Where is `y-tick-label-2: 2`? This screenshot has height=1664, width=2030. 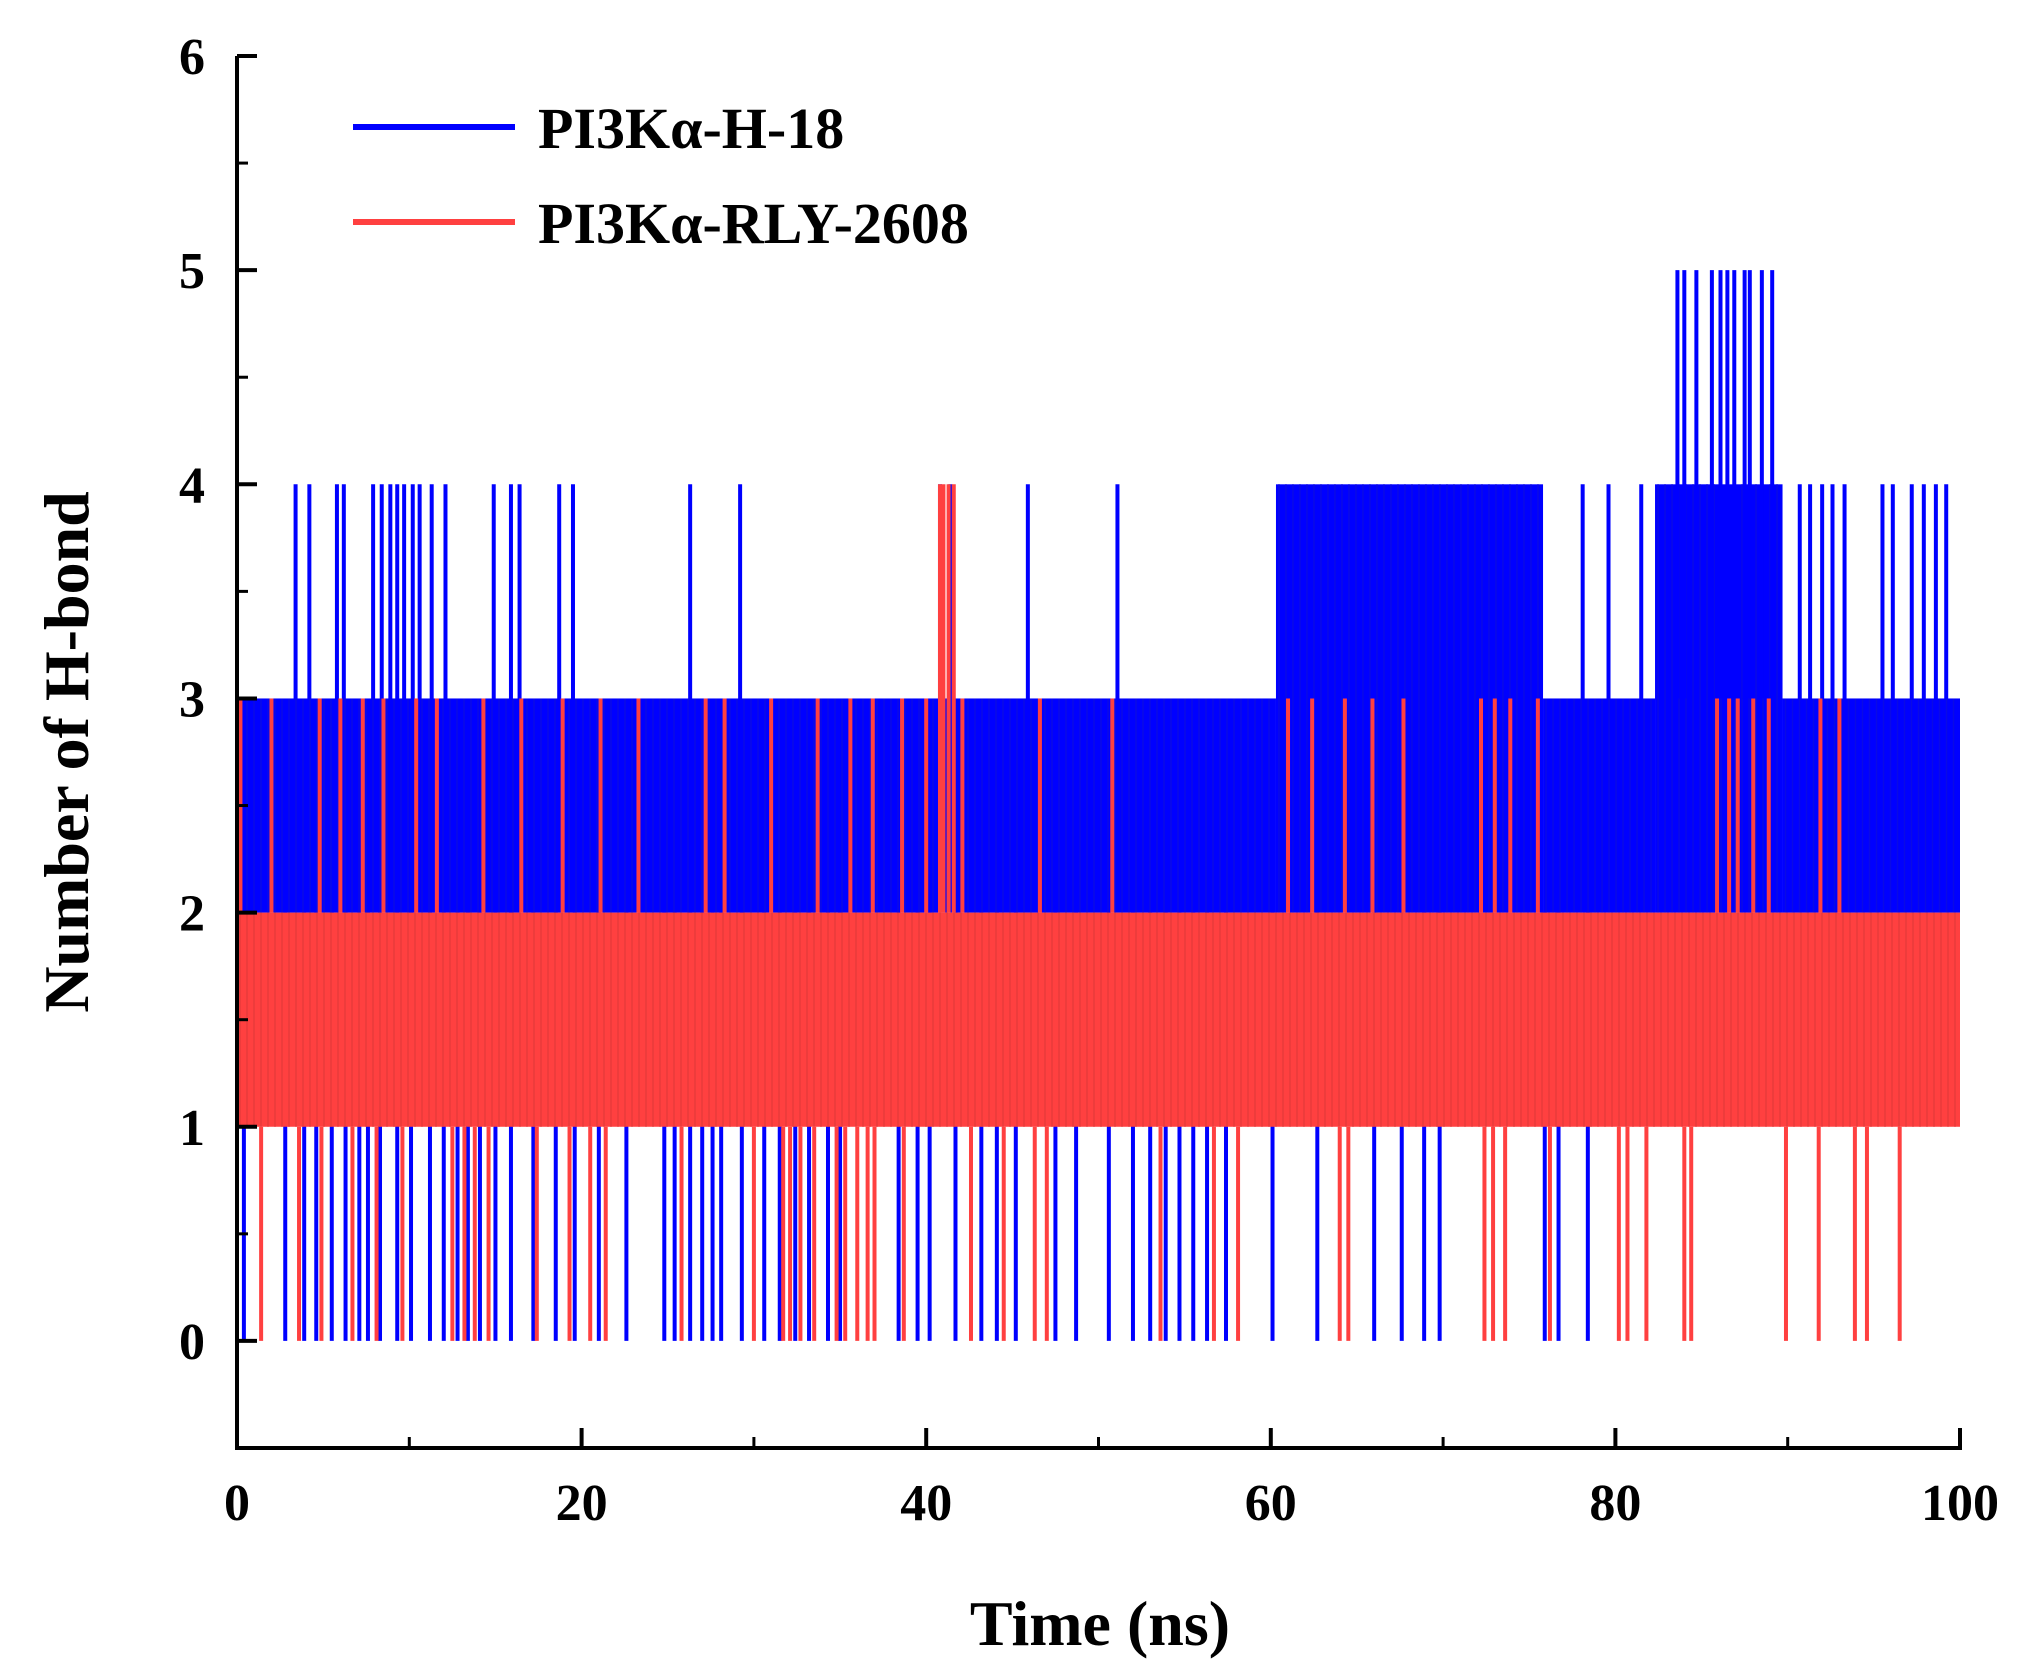
y-tick-label-2: 2 is located at coordinates (192, 914).